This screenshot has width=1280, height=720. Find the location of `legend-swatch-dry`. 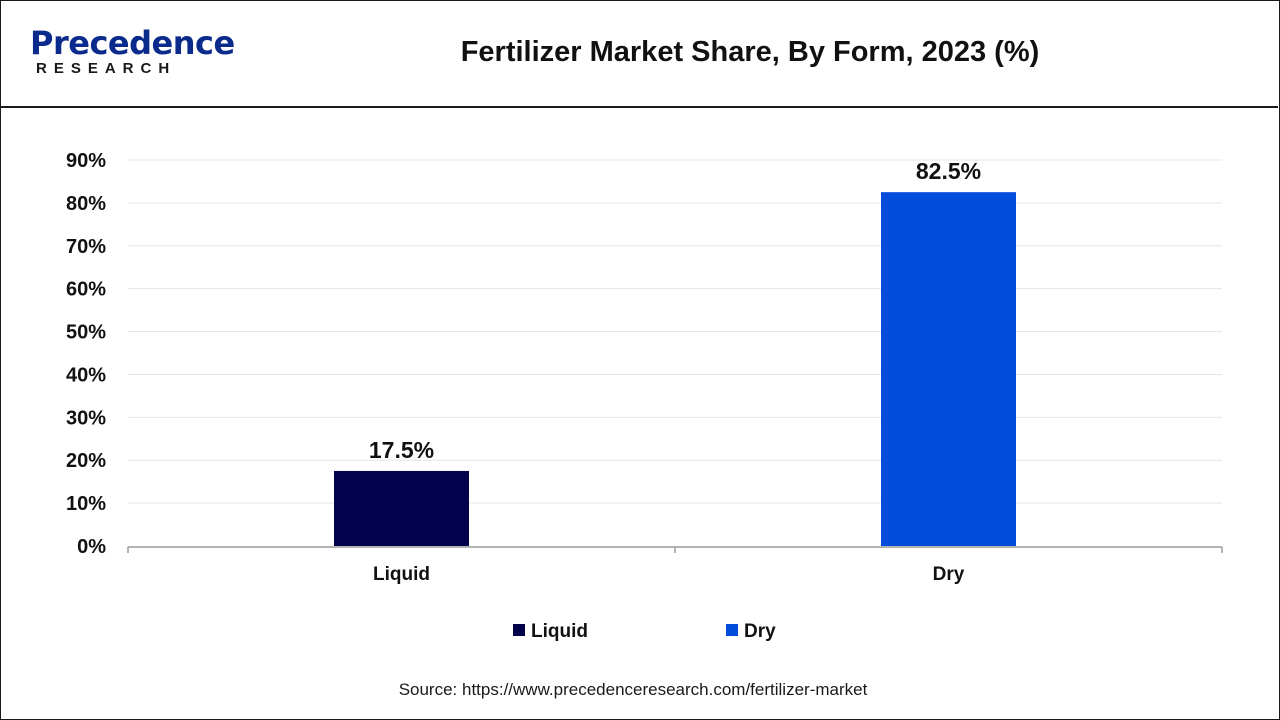

legend-swatch-dry is located at coordinates (732, 630).